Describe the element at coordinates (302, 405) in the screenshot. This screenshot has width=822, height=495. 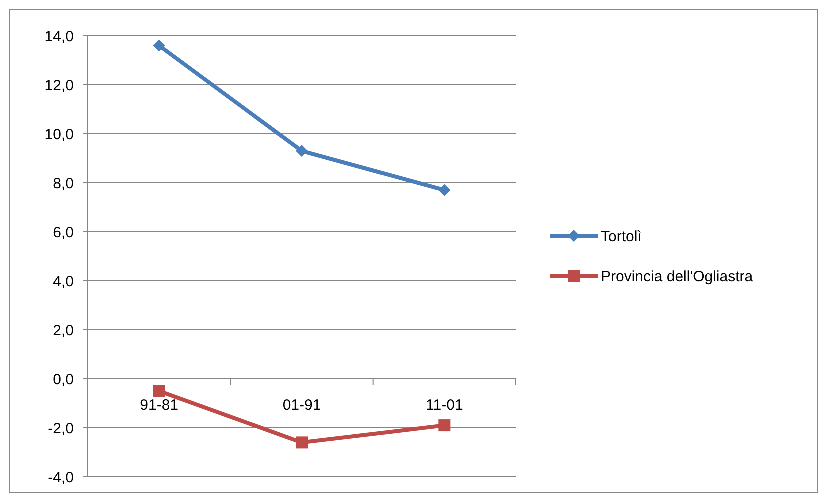
I see `x-tick-label: 01-91` at that location.